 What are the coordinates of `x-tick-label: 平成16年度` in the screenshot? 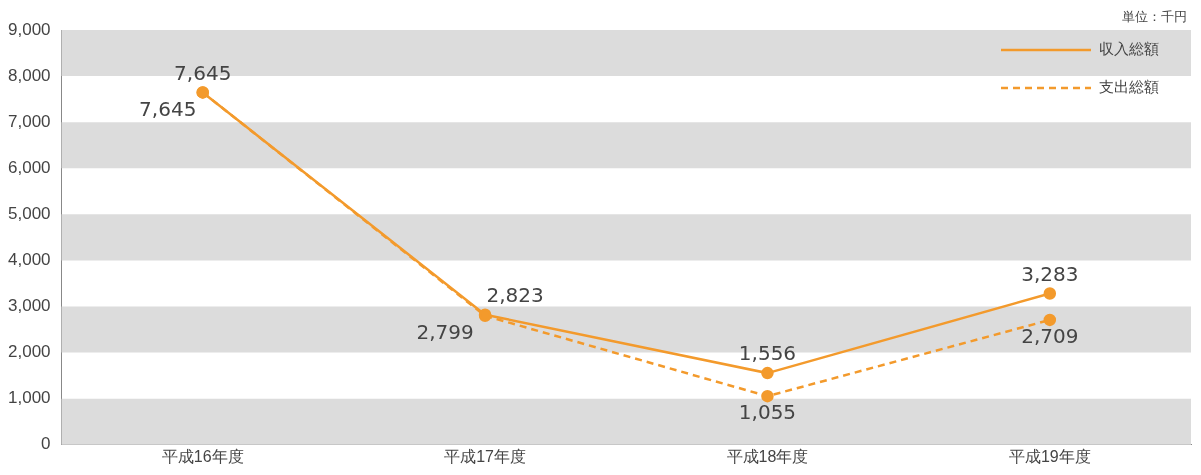 It's located at (202, 456).